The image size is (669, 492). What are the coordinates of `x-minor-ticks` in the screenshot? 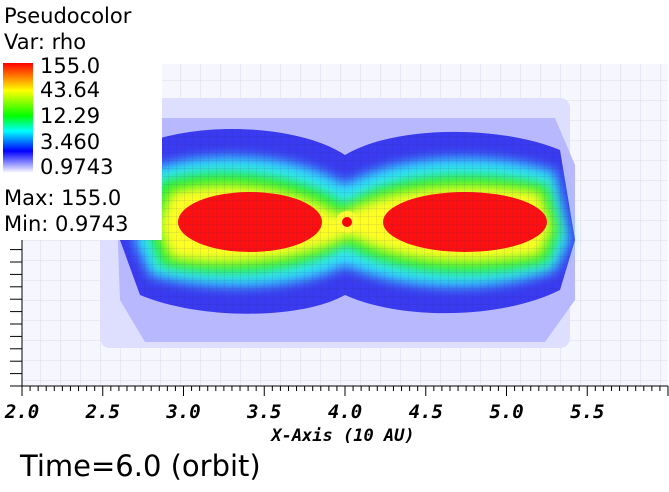 It's located at (345, 391).